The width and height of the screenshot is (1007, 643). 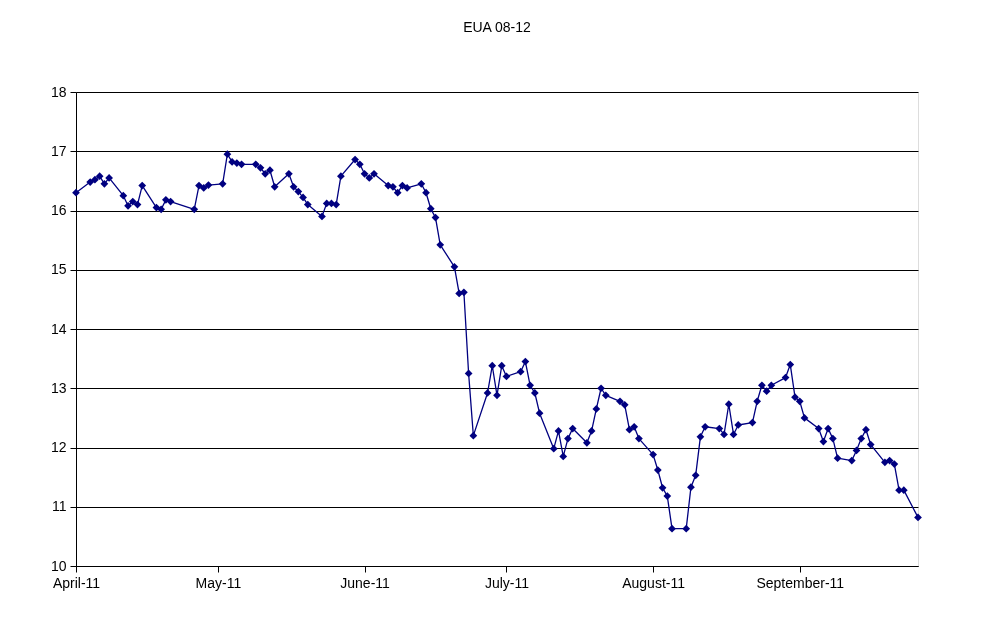 I want to click on y-tick-label: 13, so click(x=58, y=387).